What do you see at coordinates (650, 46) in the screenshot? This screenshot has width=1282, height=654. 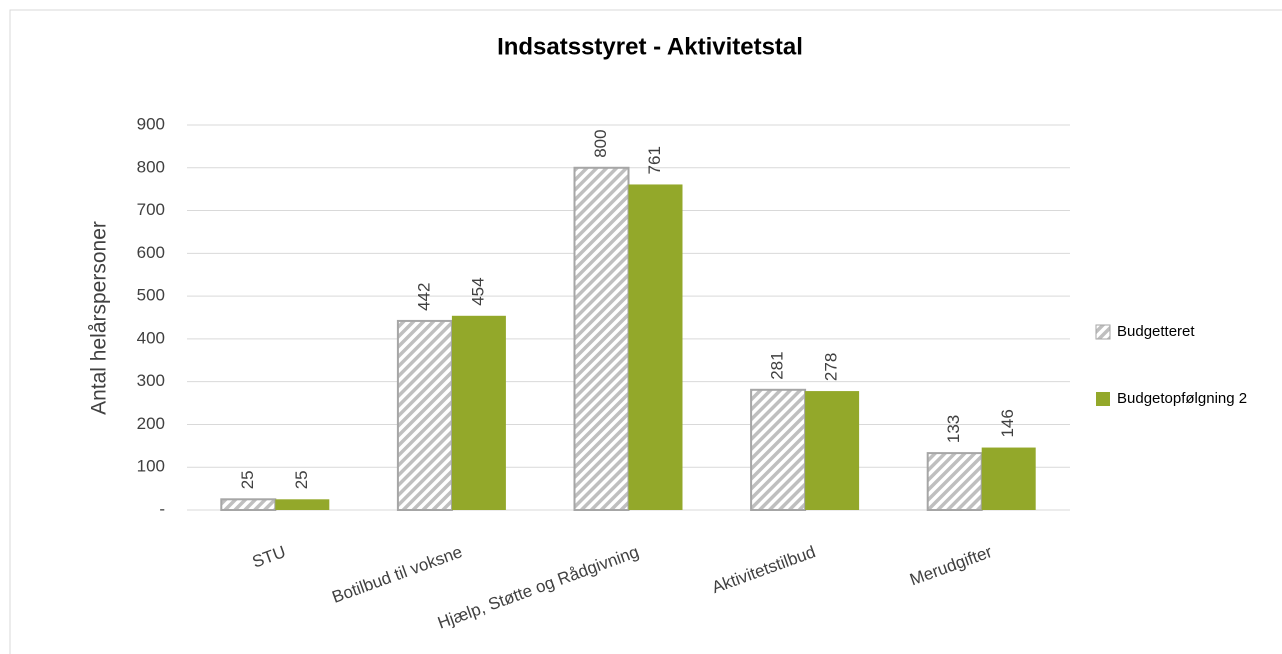 I see `chart-title: Indsatsstyret - Aktivitetstal` at bounding box center [650, 46].